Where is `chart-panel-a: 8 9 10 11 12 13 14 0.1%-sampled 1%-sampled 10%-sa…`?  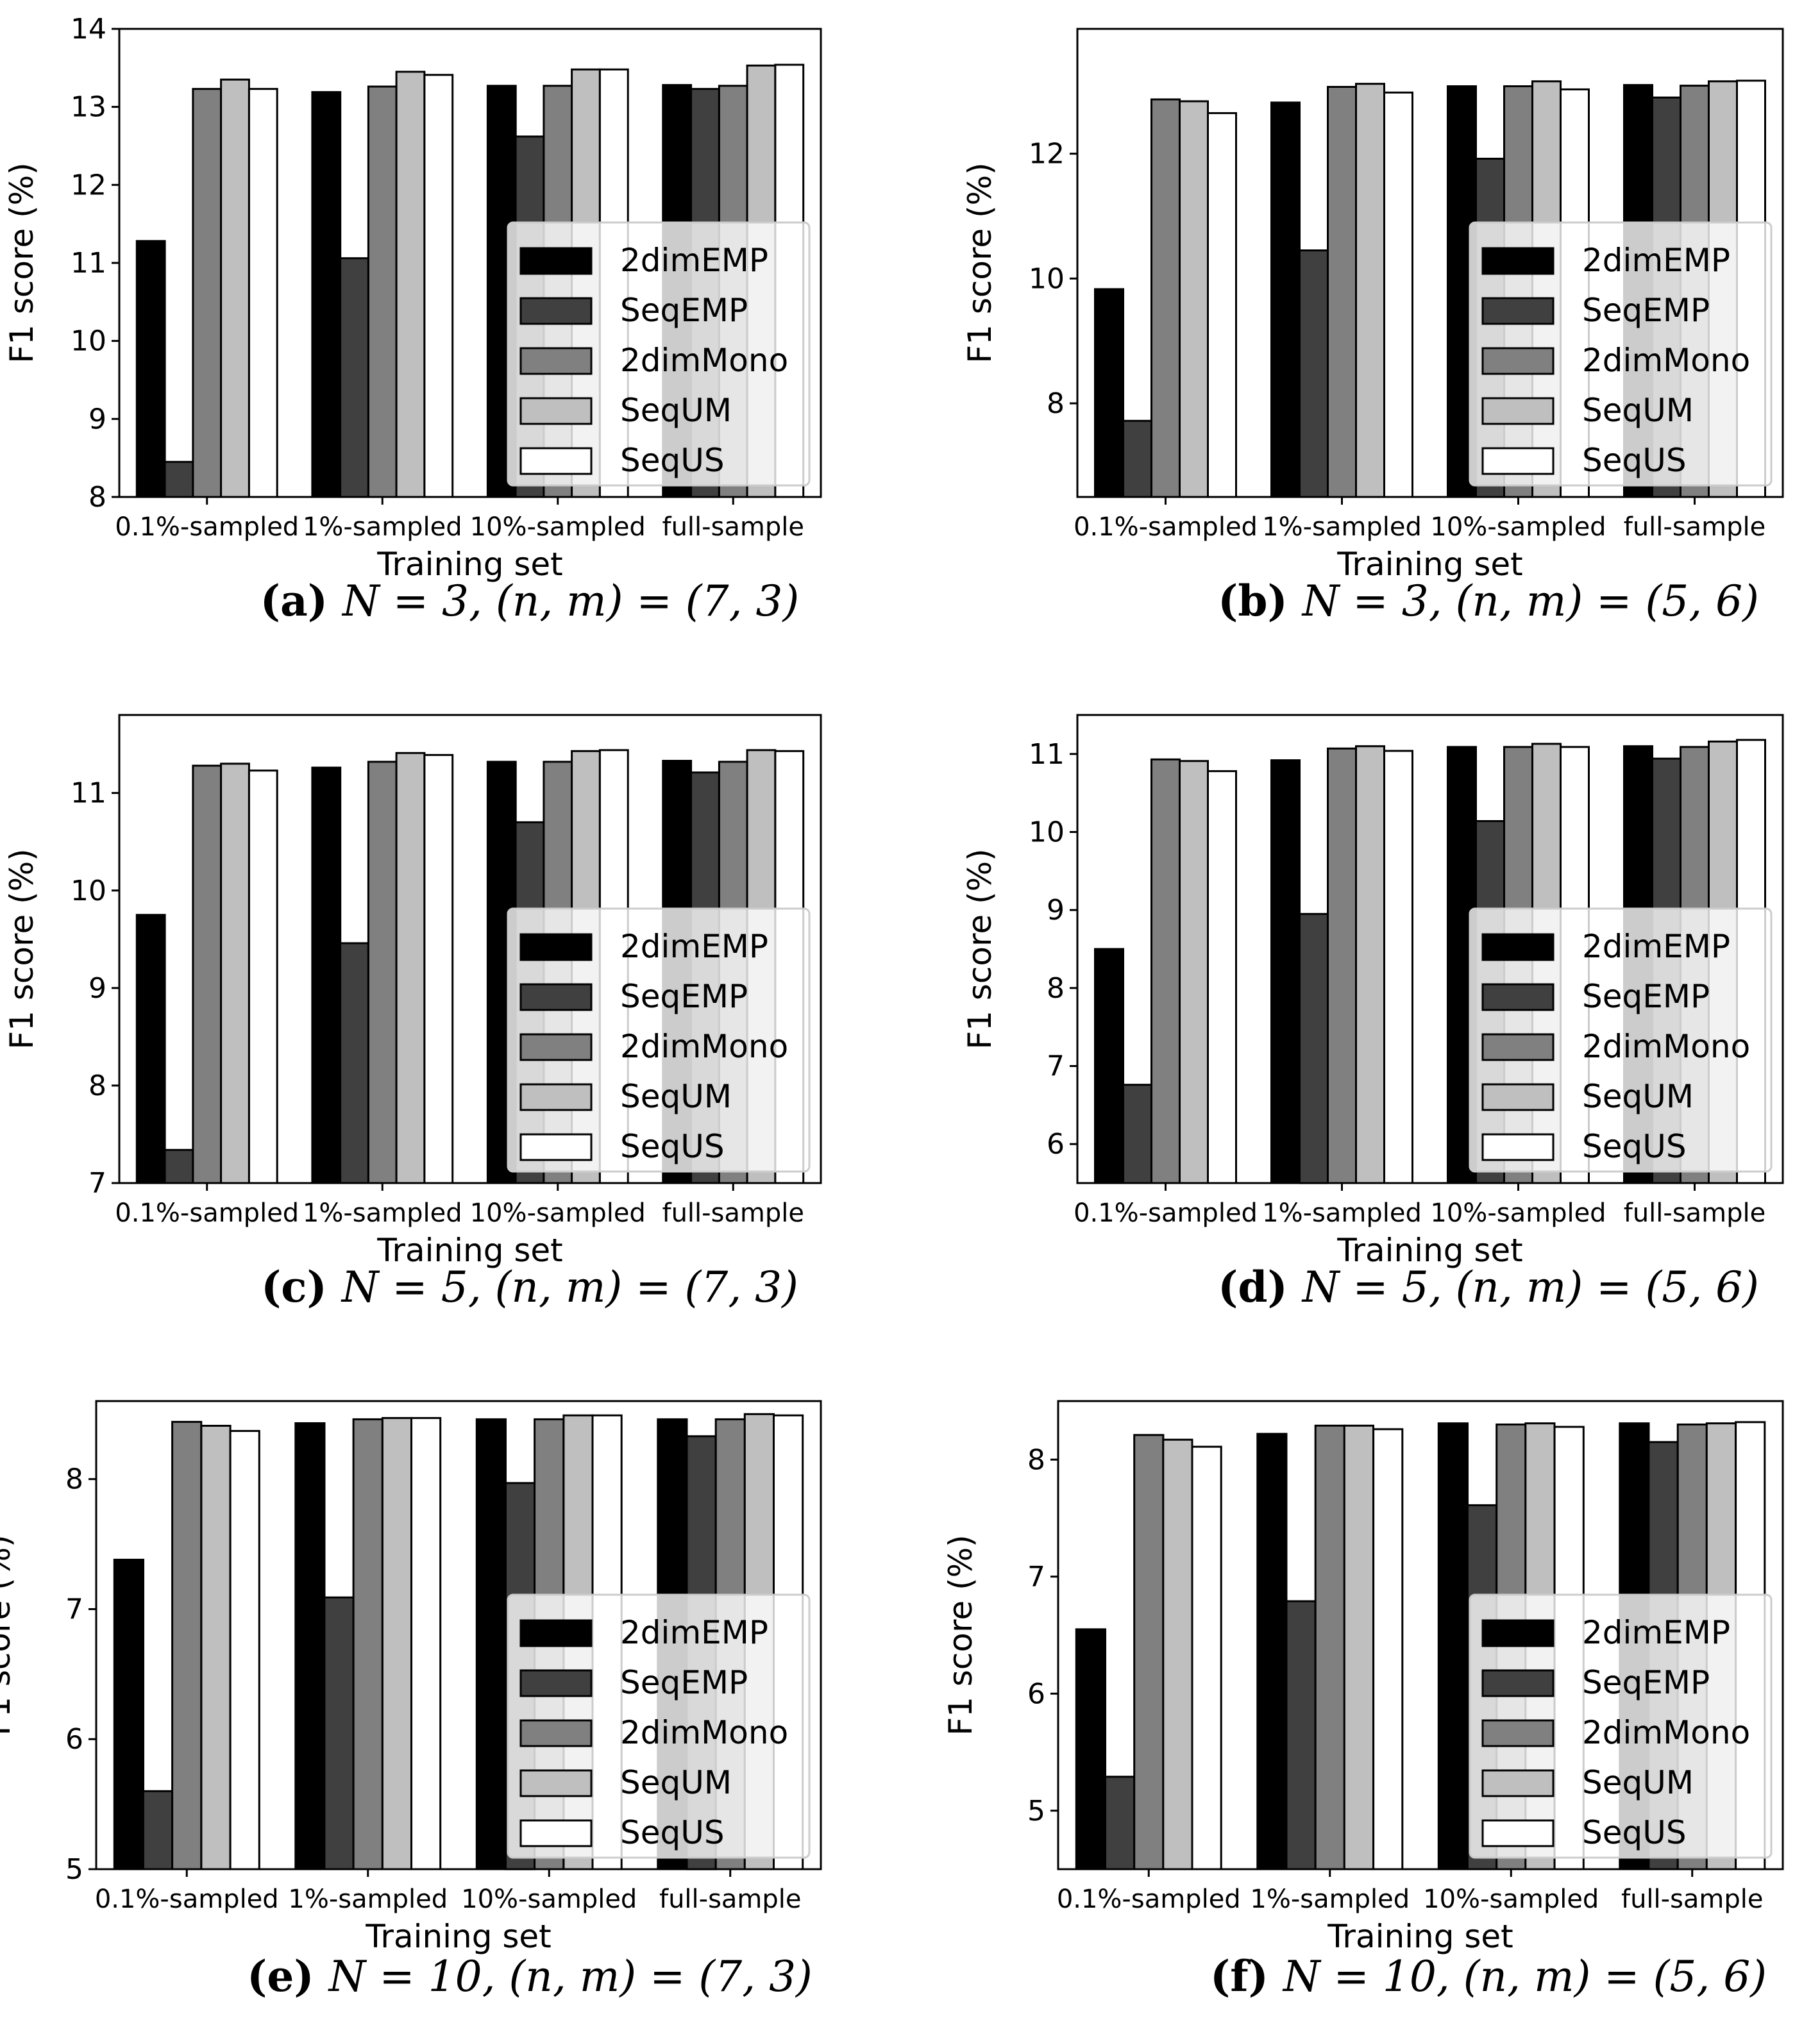
chart-panel-a: 8 9 10 11 12 13 14 0.1%-sampled 1%-sampled 10%-sa… is located at coordinates (412, 319).